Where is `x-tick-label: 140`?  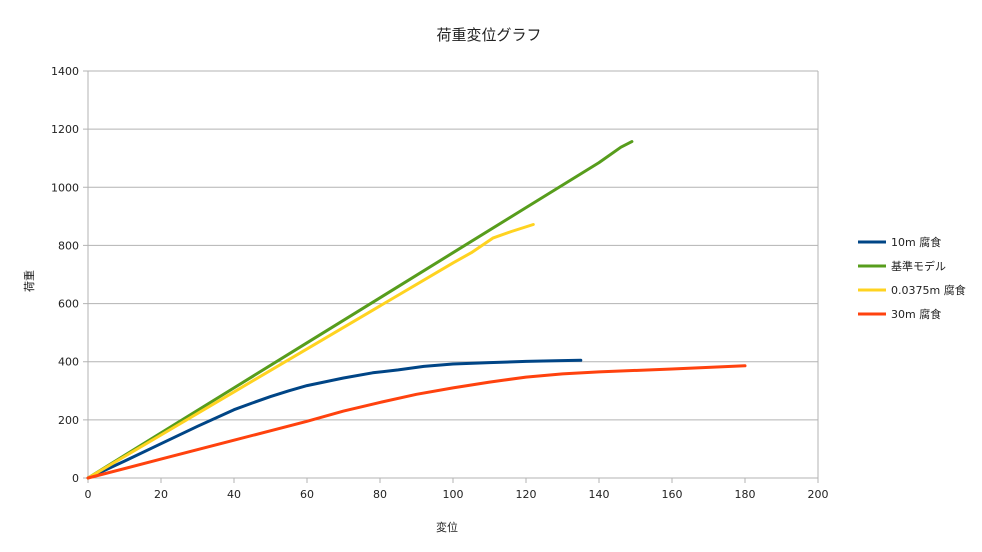
x-tick-label: 140 is located at coordinates (599, 494).